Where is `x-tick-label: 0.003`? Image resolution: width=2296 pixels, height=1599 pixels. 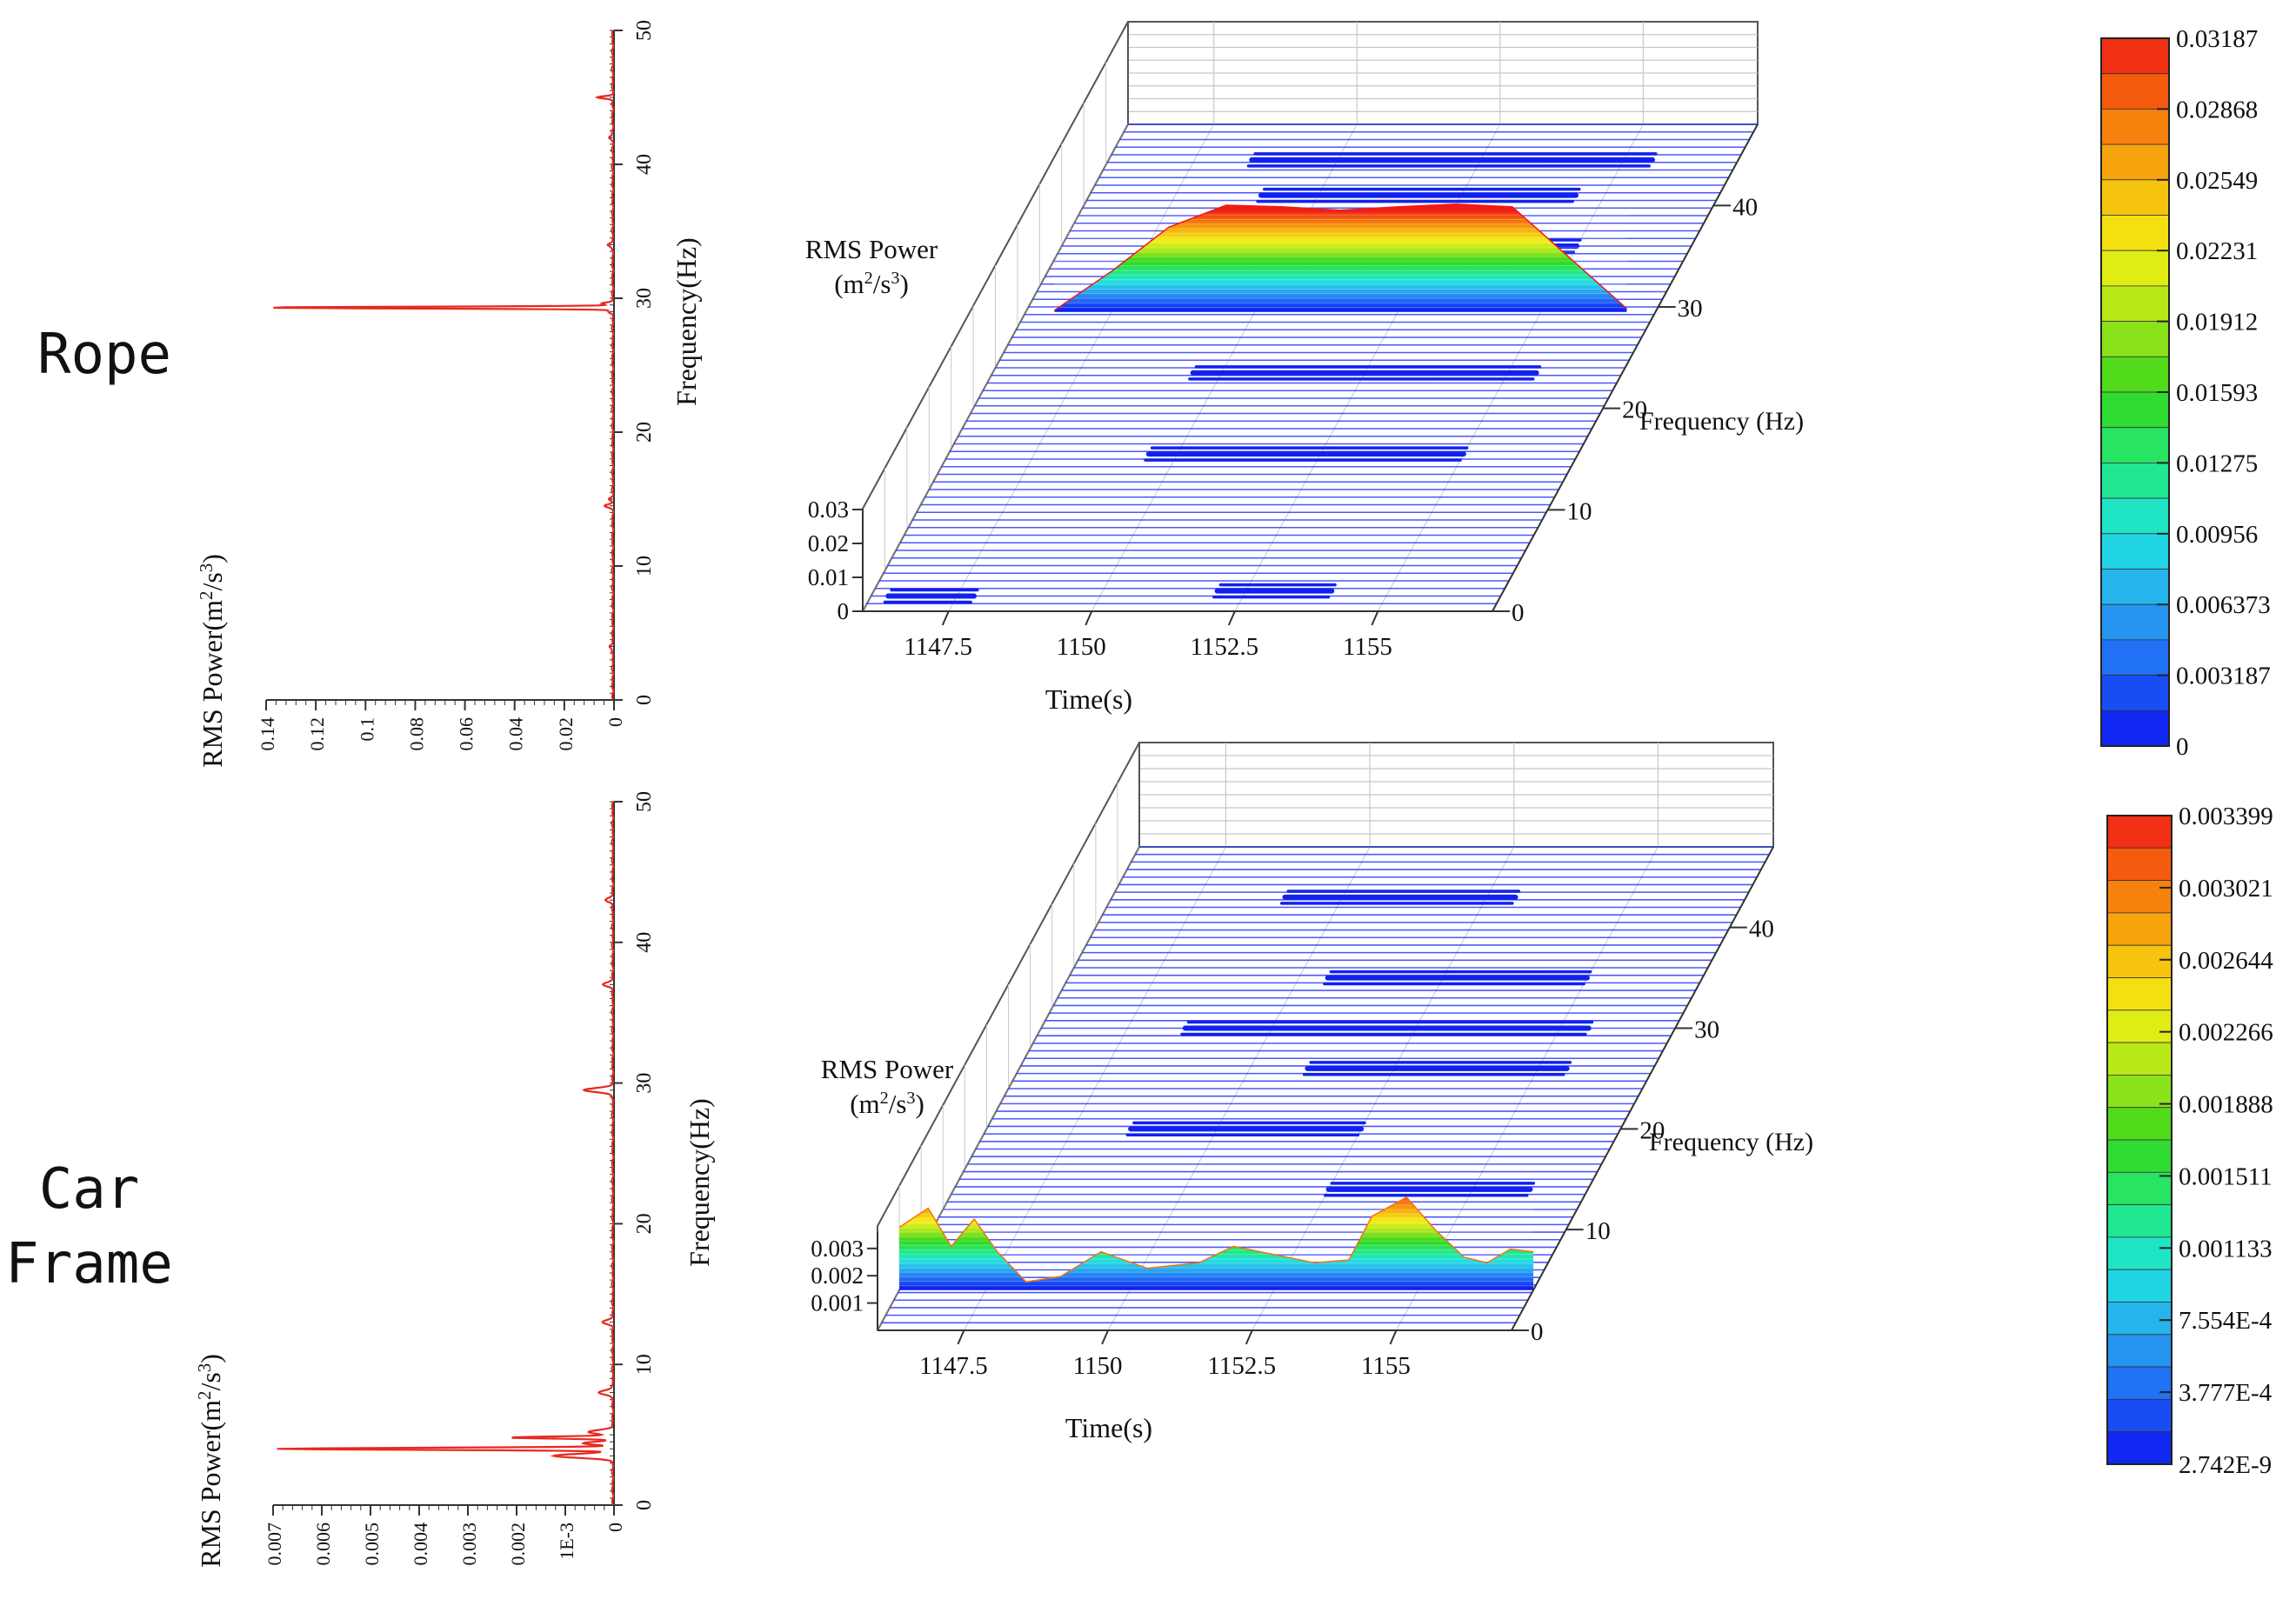
x-tick-label: 0.003 is located at coordinates (469, 1544).